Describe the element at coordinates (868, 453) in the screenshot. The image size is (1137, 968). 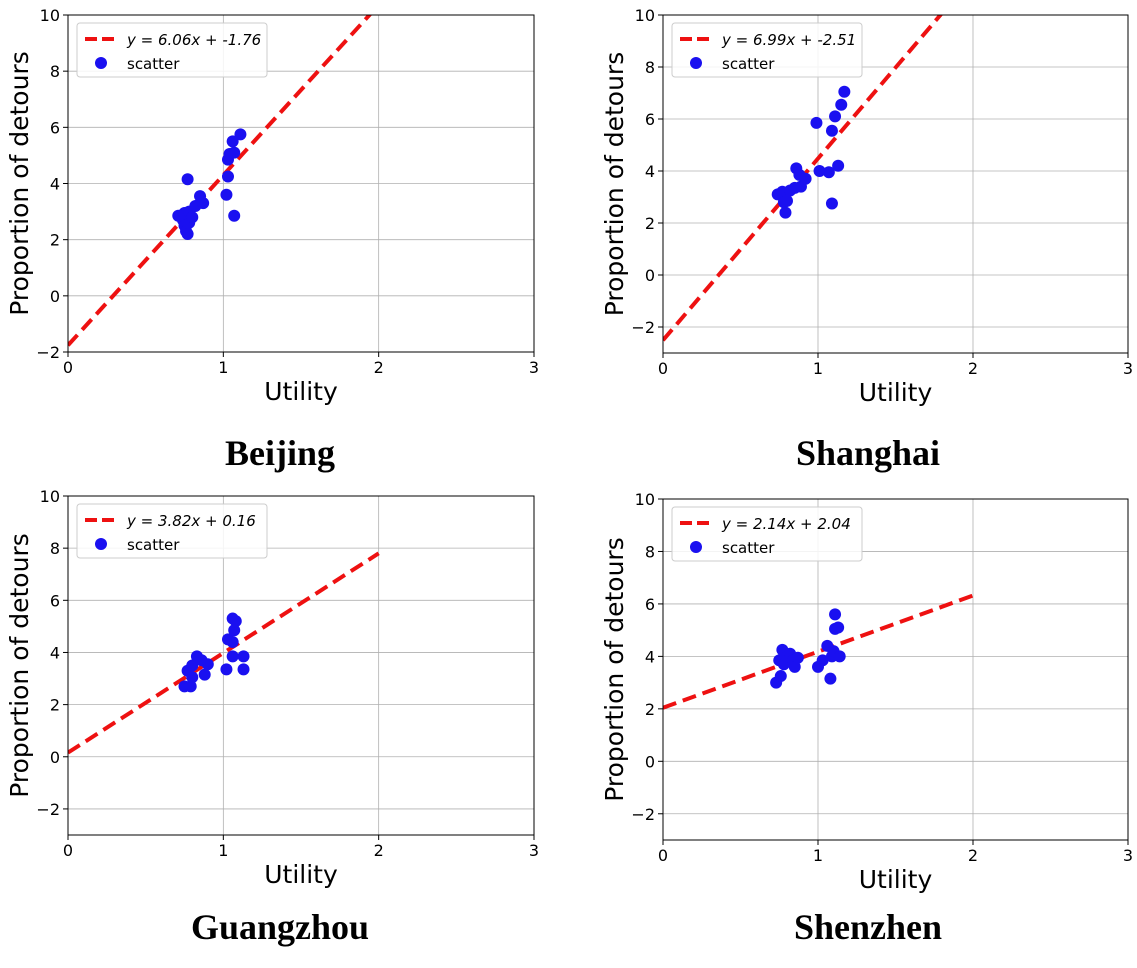
I see `city-title: Shanghai` at that location.